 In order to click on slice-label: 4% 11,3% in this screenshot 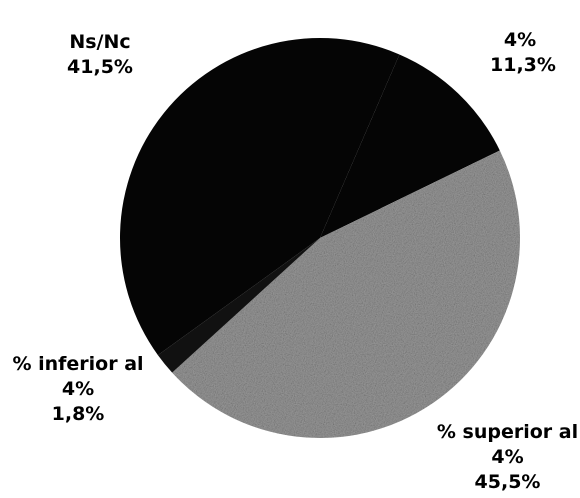, I will do `click(523, 53)`.